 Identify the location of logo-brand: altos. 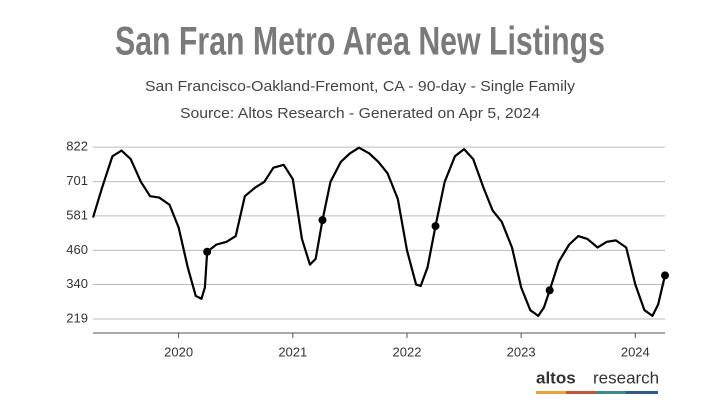
(556, 377).